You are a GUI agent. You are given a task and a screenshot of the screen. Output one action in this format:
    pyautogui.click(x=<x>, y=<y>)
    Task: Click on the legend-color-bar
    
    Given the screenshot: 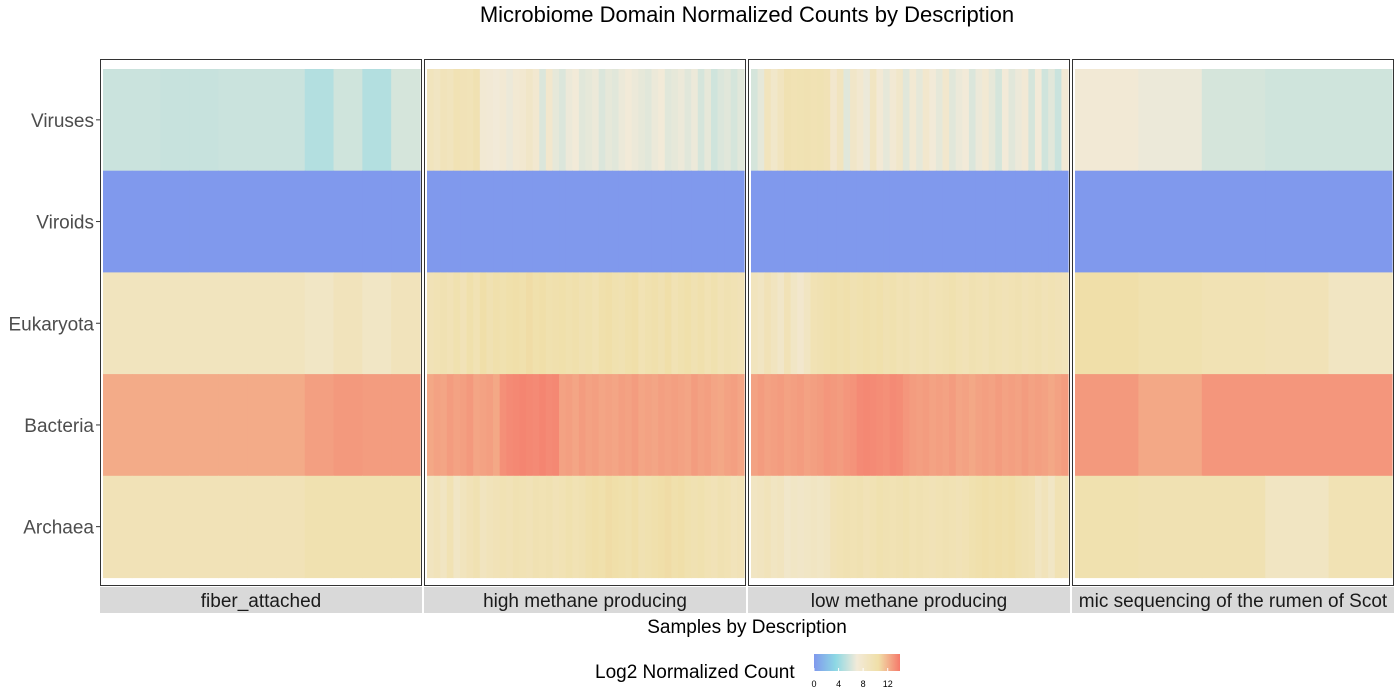 What is the action you would take?
    pyautogui.click(x=857, y=662)
    